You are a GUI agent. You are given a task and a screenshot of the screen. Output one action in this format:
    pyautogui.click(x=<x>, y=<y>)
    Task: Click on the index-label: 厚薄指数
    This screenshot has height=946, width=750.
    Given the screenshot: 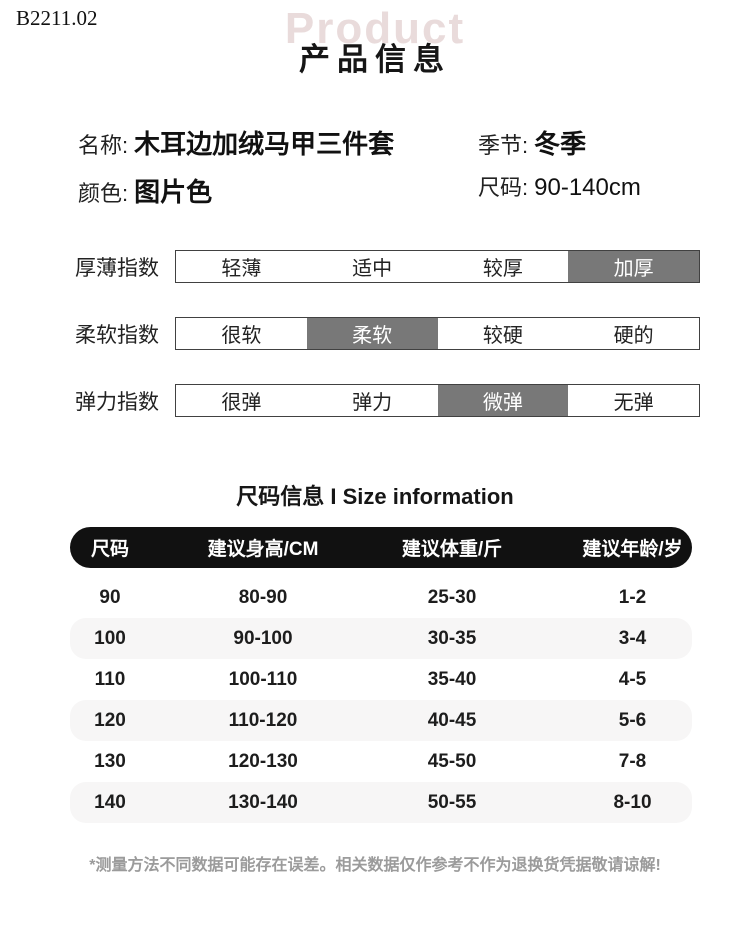 What is the action you would take?
    pyautogui.click(x=117, y=268)
    